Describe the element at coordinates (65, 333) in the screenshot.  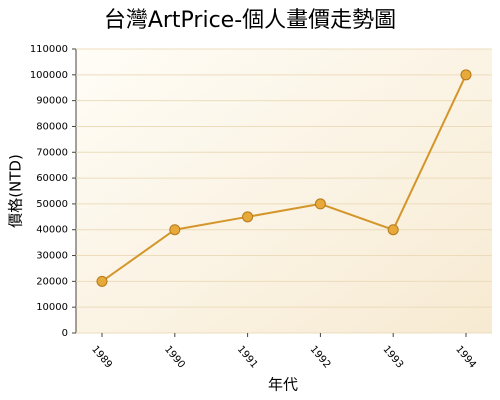
I see `y-tick-label: 0` at that location.